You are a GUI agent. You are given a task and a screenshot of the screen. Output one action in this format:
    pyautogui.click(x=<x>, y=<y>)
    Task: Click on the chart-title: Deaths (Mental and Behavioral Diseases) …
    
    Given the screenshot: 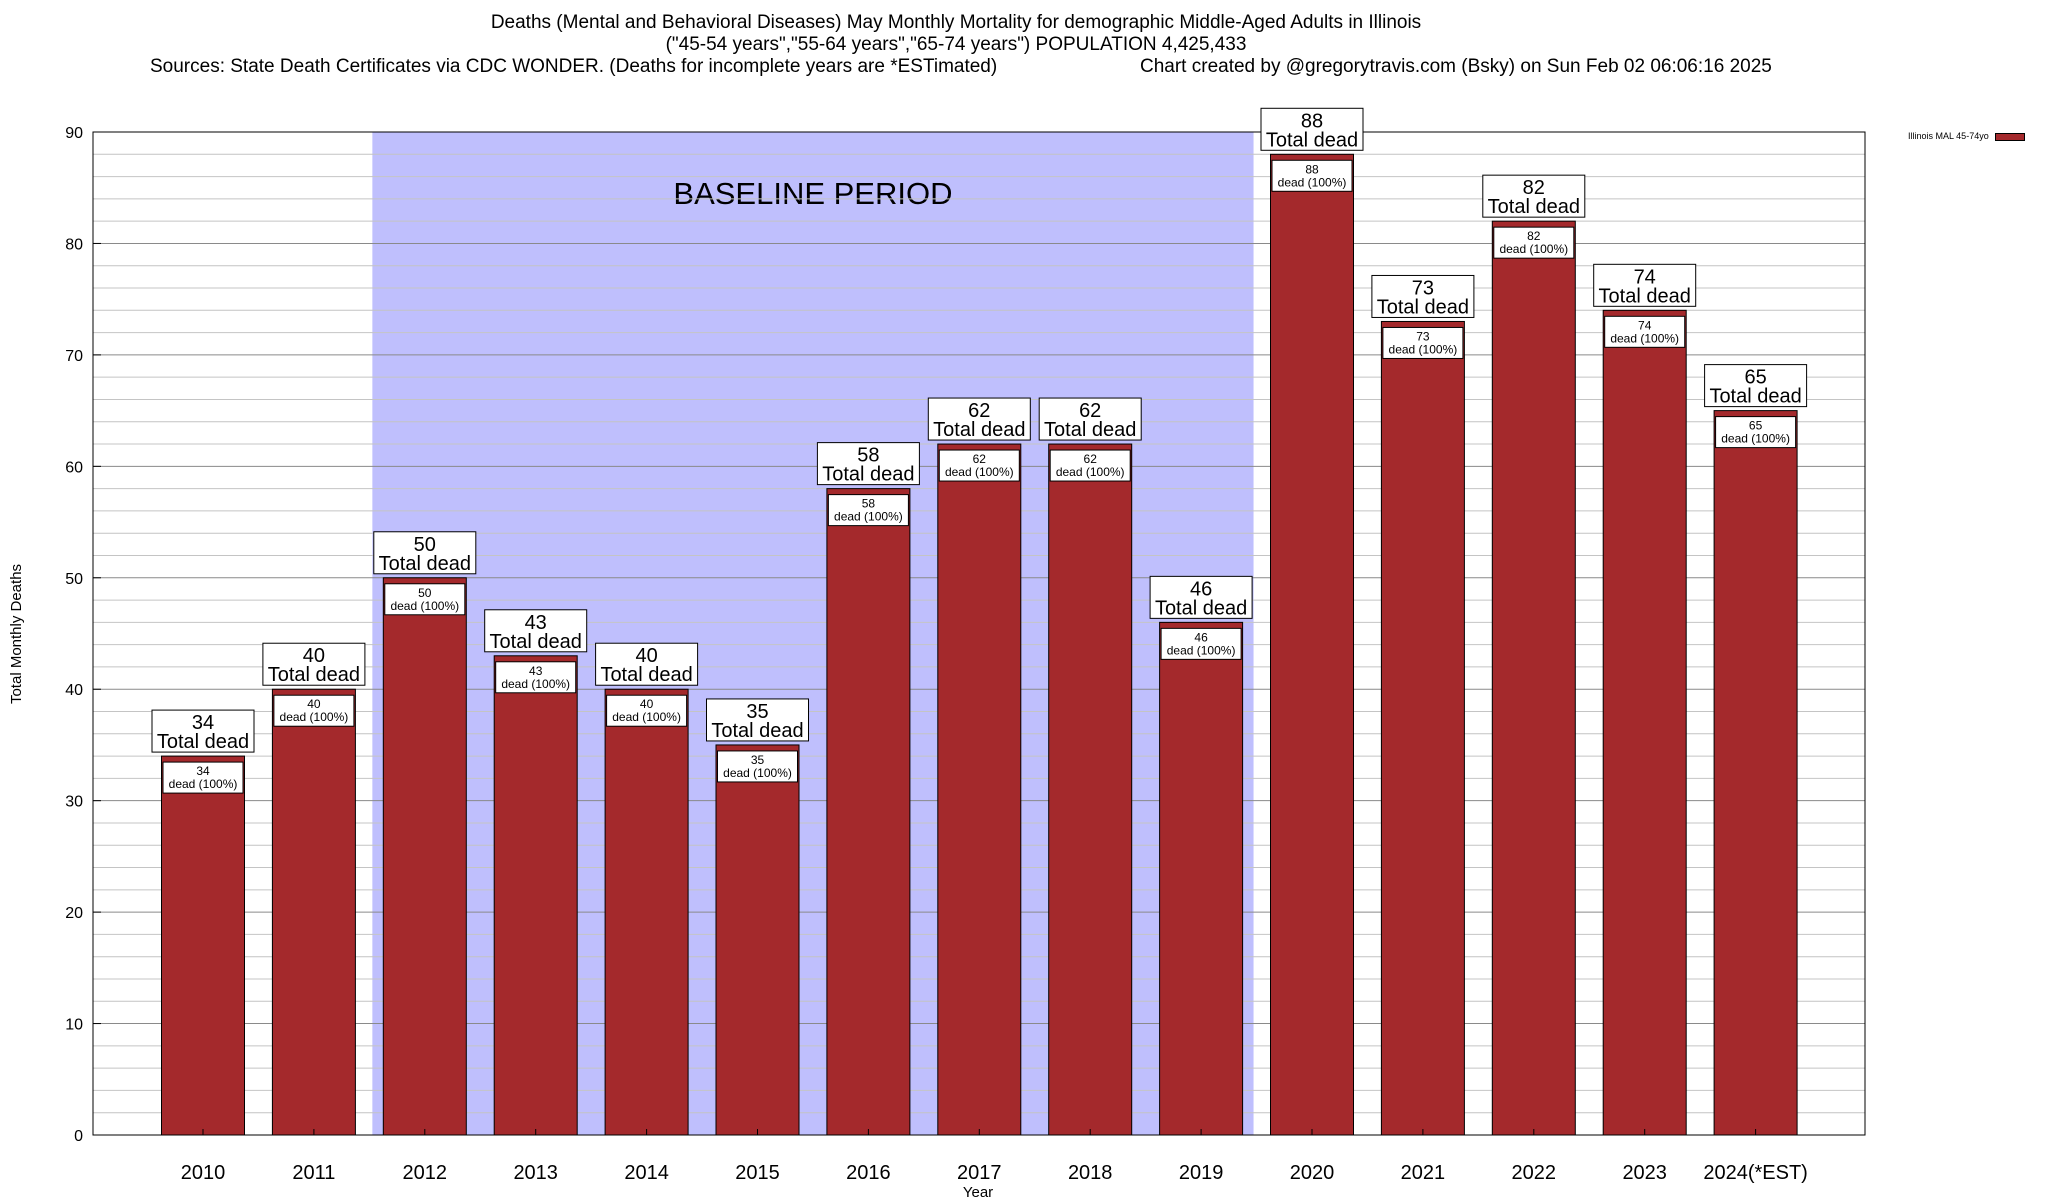 What is the action you would take?
    pyautogui.click(x=1024, y=47)
    